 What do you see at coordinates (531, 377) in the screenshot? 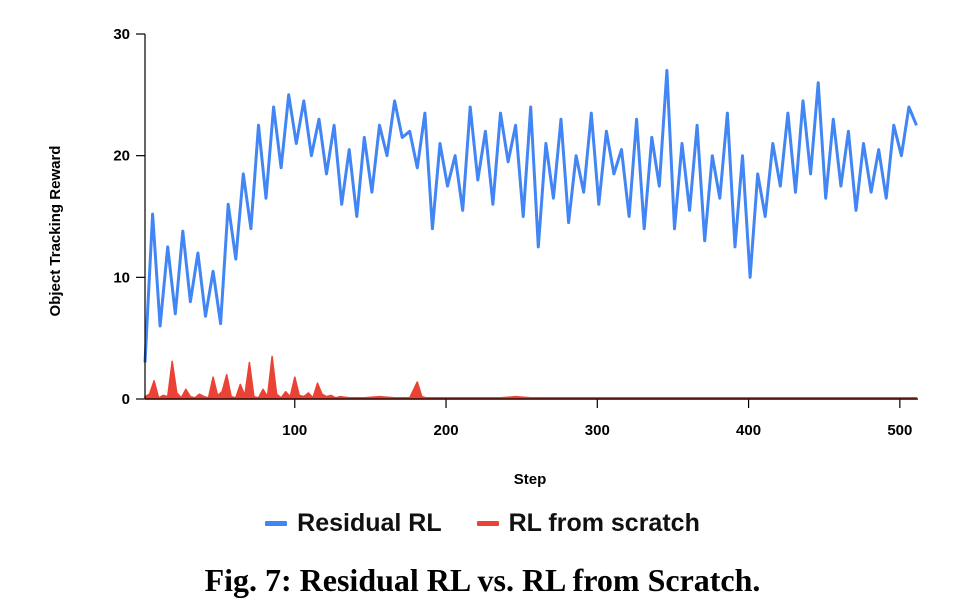
I see `series-rl-from-scratch` at bounding box center [531, 377].